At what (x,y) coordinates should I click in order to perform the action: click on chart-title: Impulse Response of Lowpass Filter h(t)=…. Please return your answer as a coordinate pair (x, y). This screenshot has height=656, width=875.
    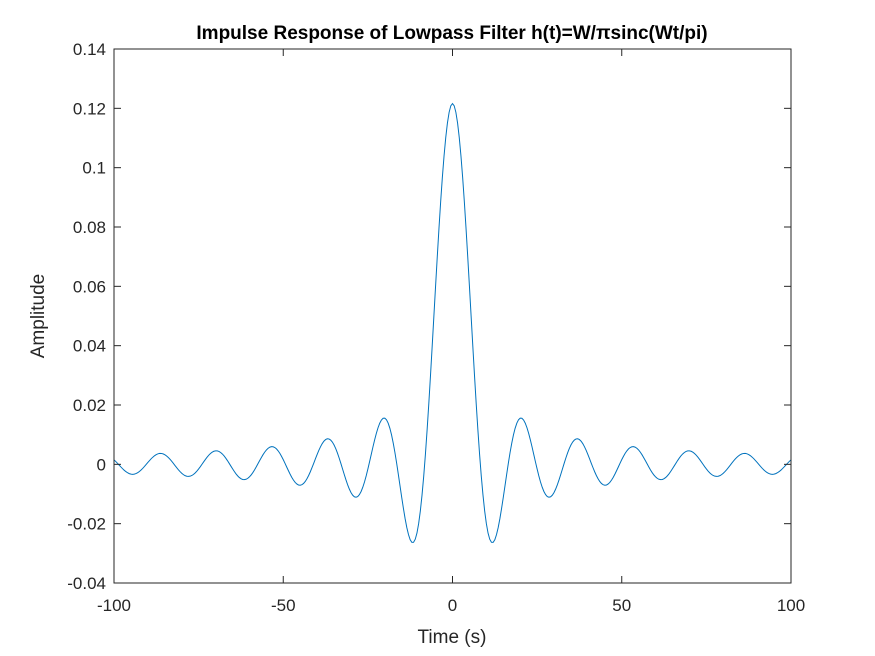
    Looking at the image, I should click on (451, 33).